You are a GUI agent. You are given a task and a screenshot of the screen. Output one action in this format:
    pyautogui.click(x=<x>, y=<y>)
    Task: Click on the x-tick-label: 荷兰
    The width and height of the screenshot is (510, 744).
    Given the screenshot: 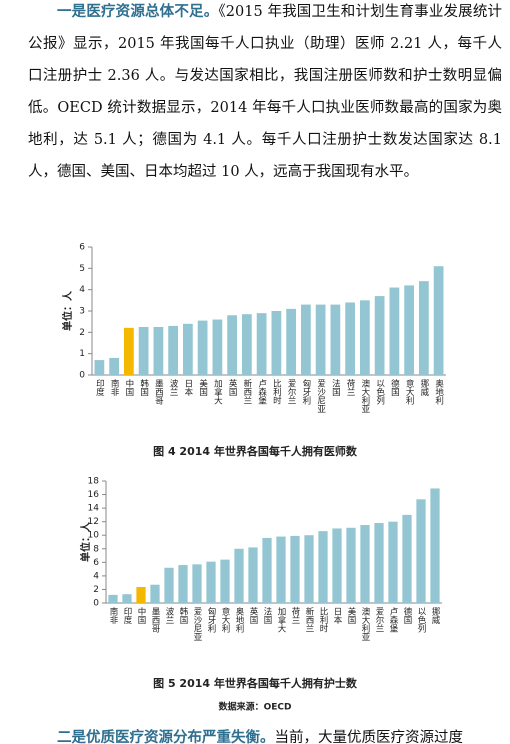 What is the action you would take?
    pyautogui.click(x=350, y=387)
    